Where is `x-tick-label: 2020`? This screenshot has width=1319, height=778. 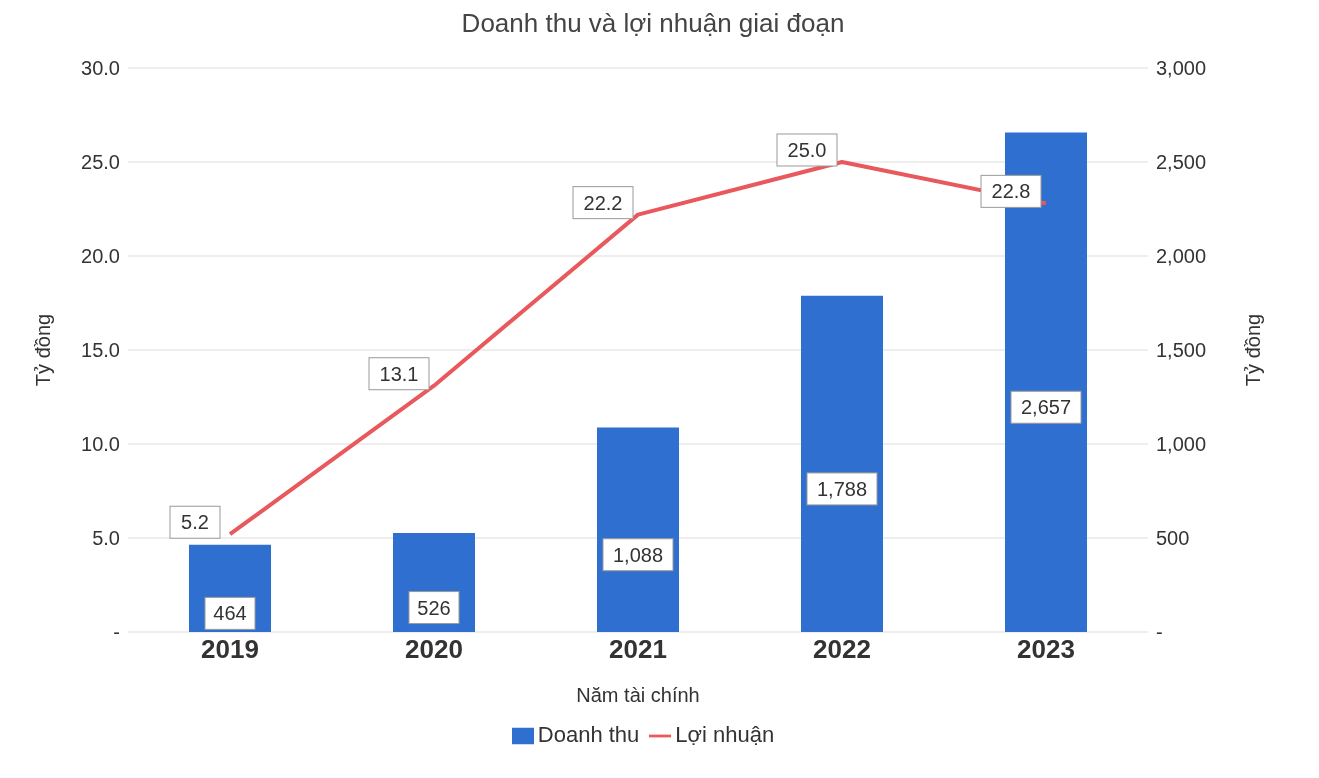 x-tick-label: 2020 is located at coordinates (434, 649).